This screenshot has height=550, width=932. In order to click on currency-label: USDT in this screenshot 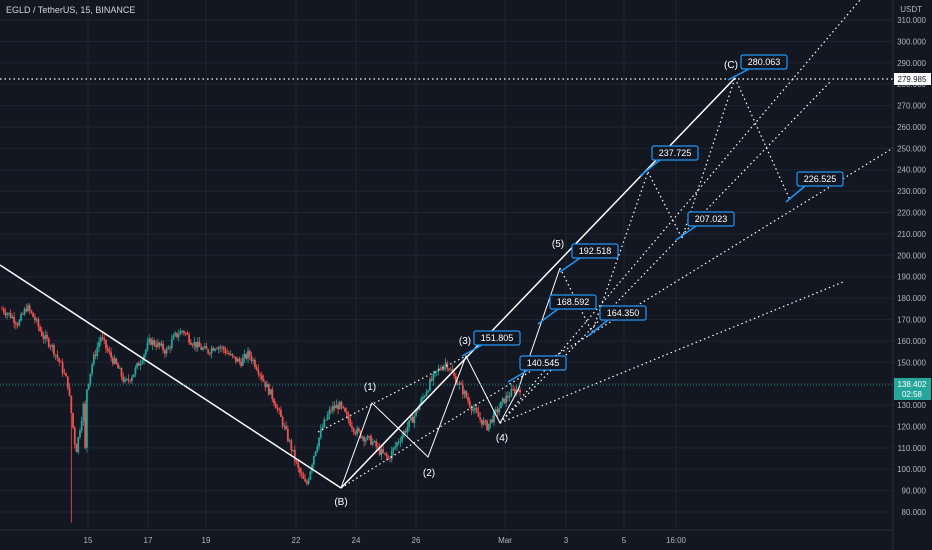, I will do `click(911, 9)`.